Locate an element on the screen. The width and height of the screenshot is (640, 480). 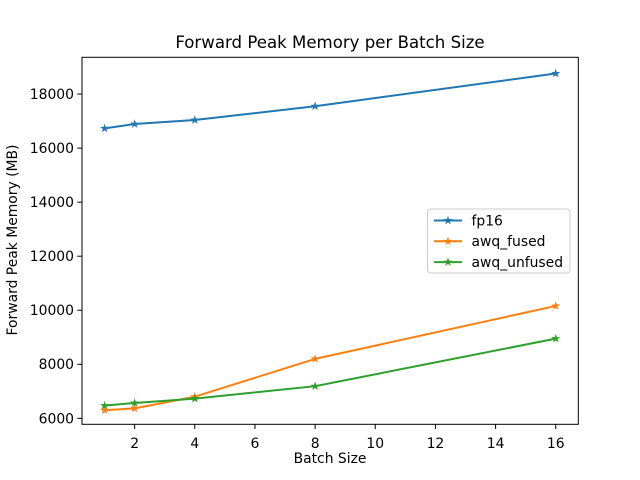
x-axis-label: Batch Size is located at coordinates (330, 459).